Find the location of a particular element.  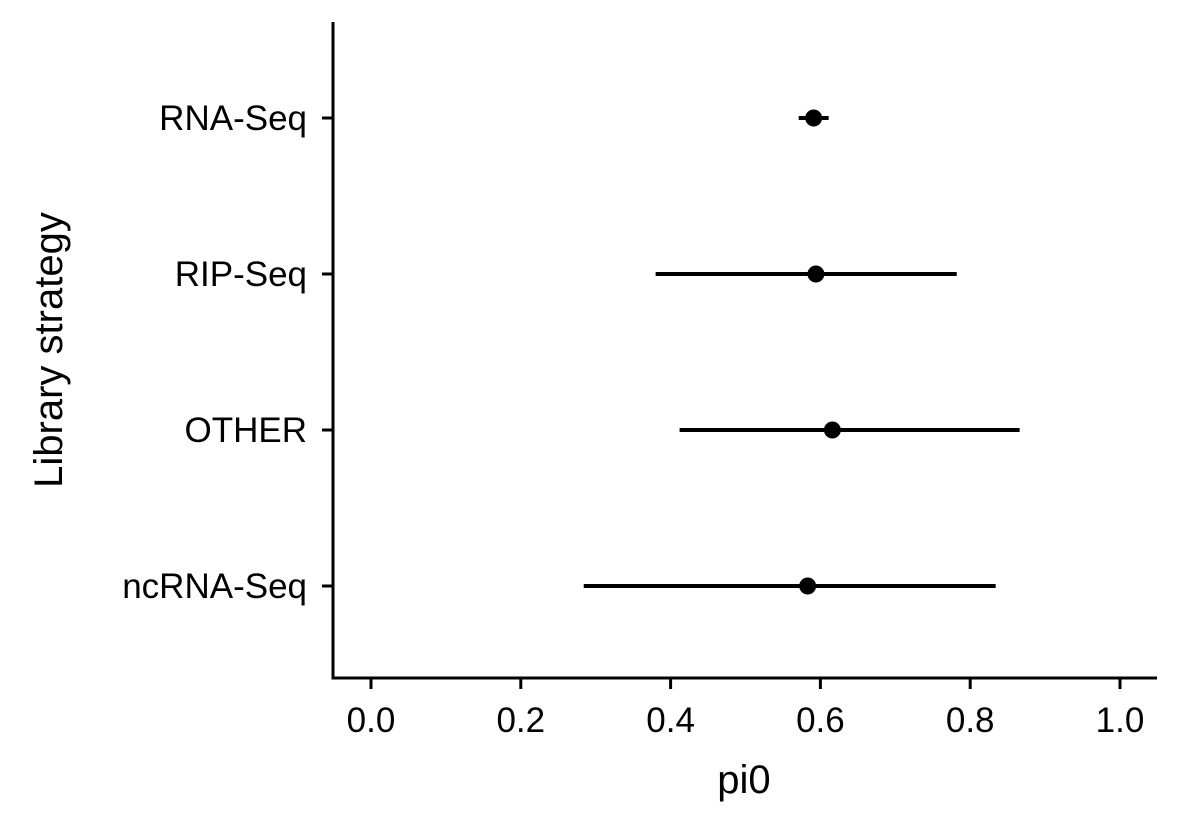

y-axis-ticks: RNA-Seq RIP-Seq OTHER ncRNA-Seq is located at coordinates (227, 352).